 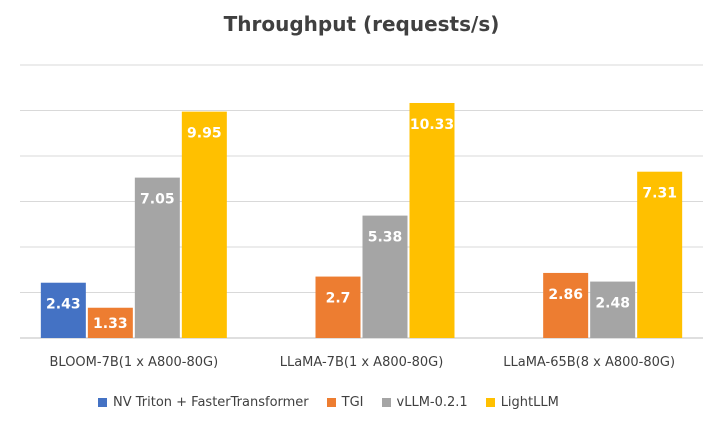 I want to click on bar-value-label: 5.38, so click(x=385, y=238).